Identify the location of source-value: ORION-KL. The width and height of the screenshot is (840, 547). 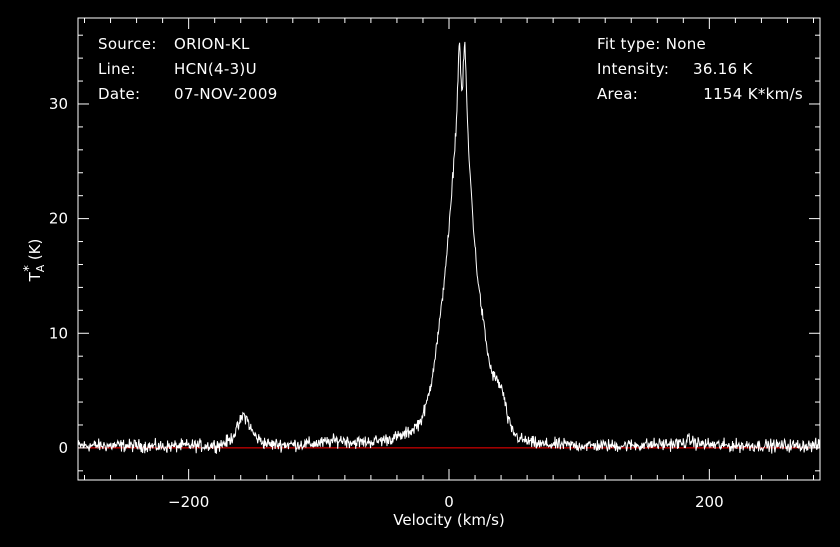
(212, 44).